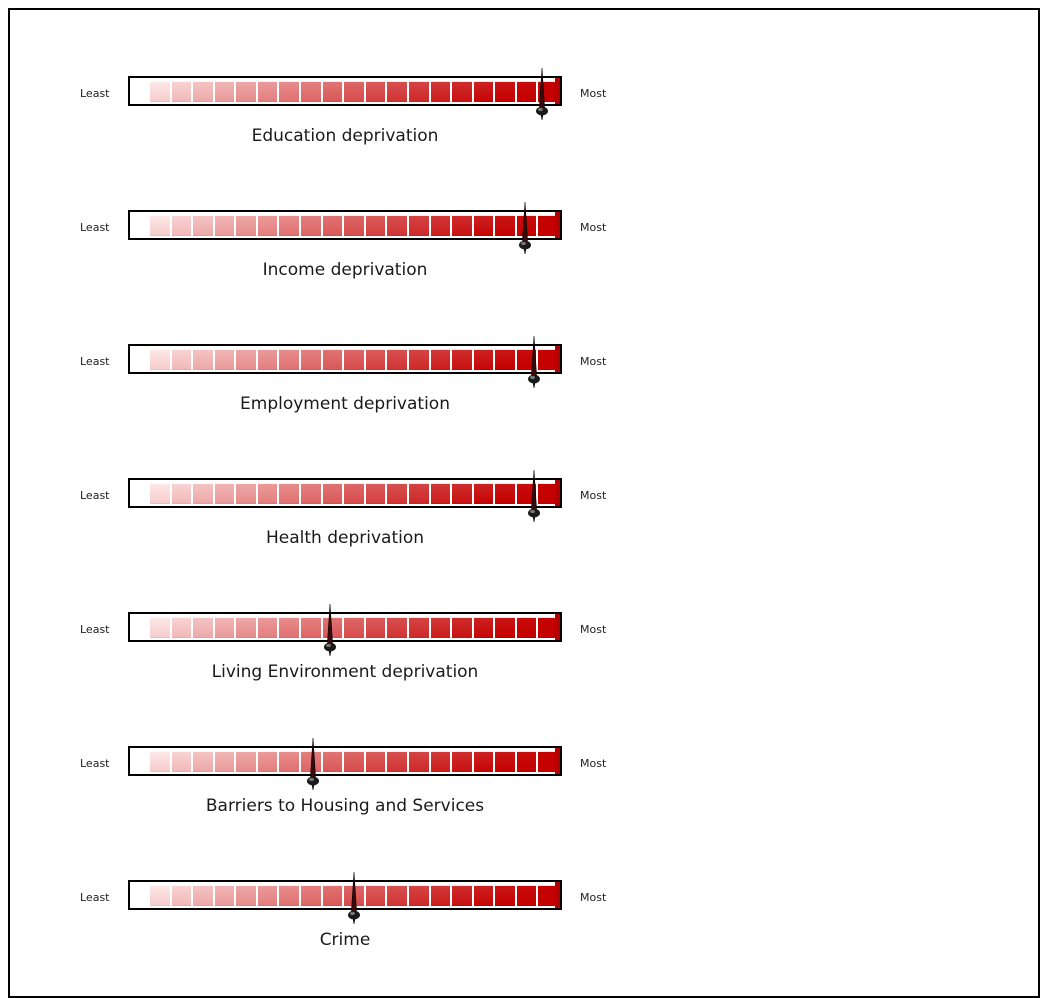 This screenshot has height=998, width=1043. I want to click on indicator-row: Least Most Living Environment deprivation, so click(360, 614).